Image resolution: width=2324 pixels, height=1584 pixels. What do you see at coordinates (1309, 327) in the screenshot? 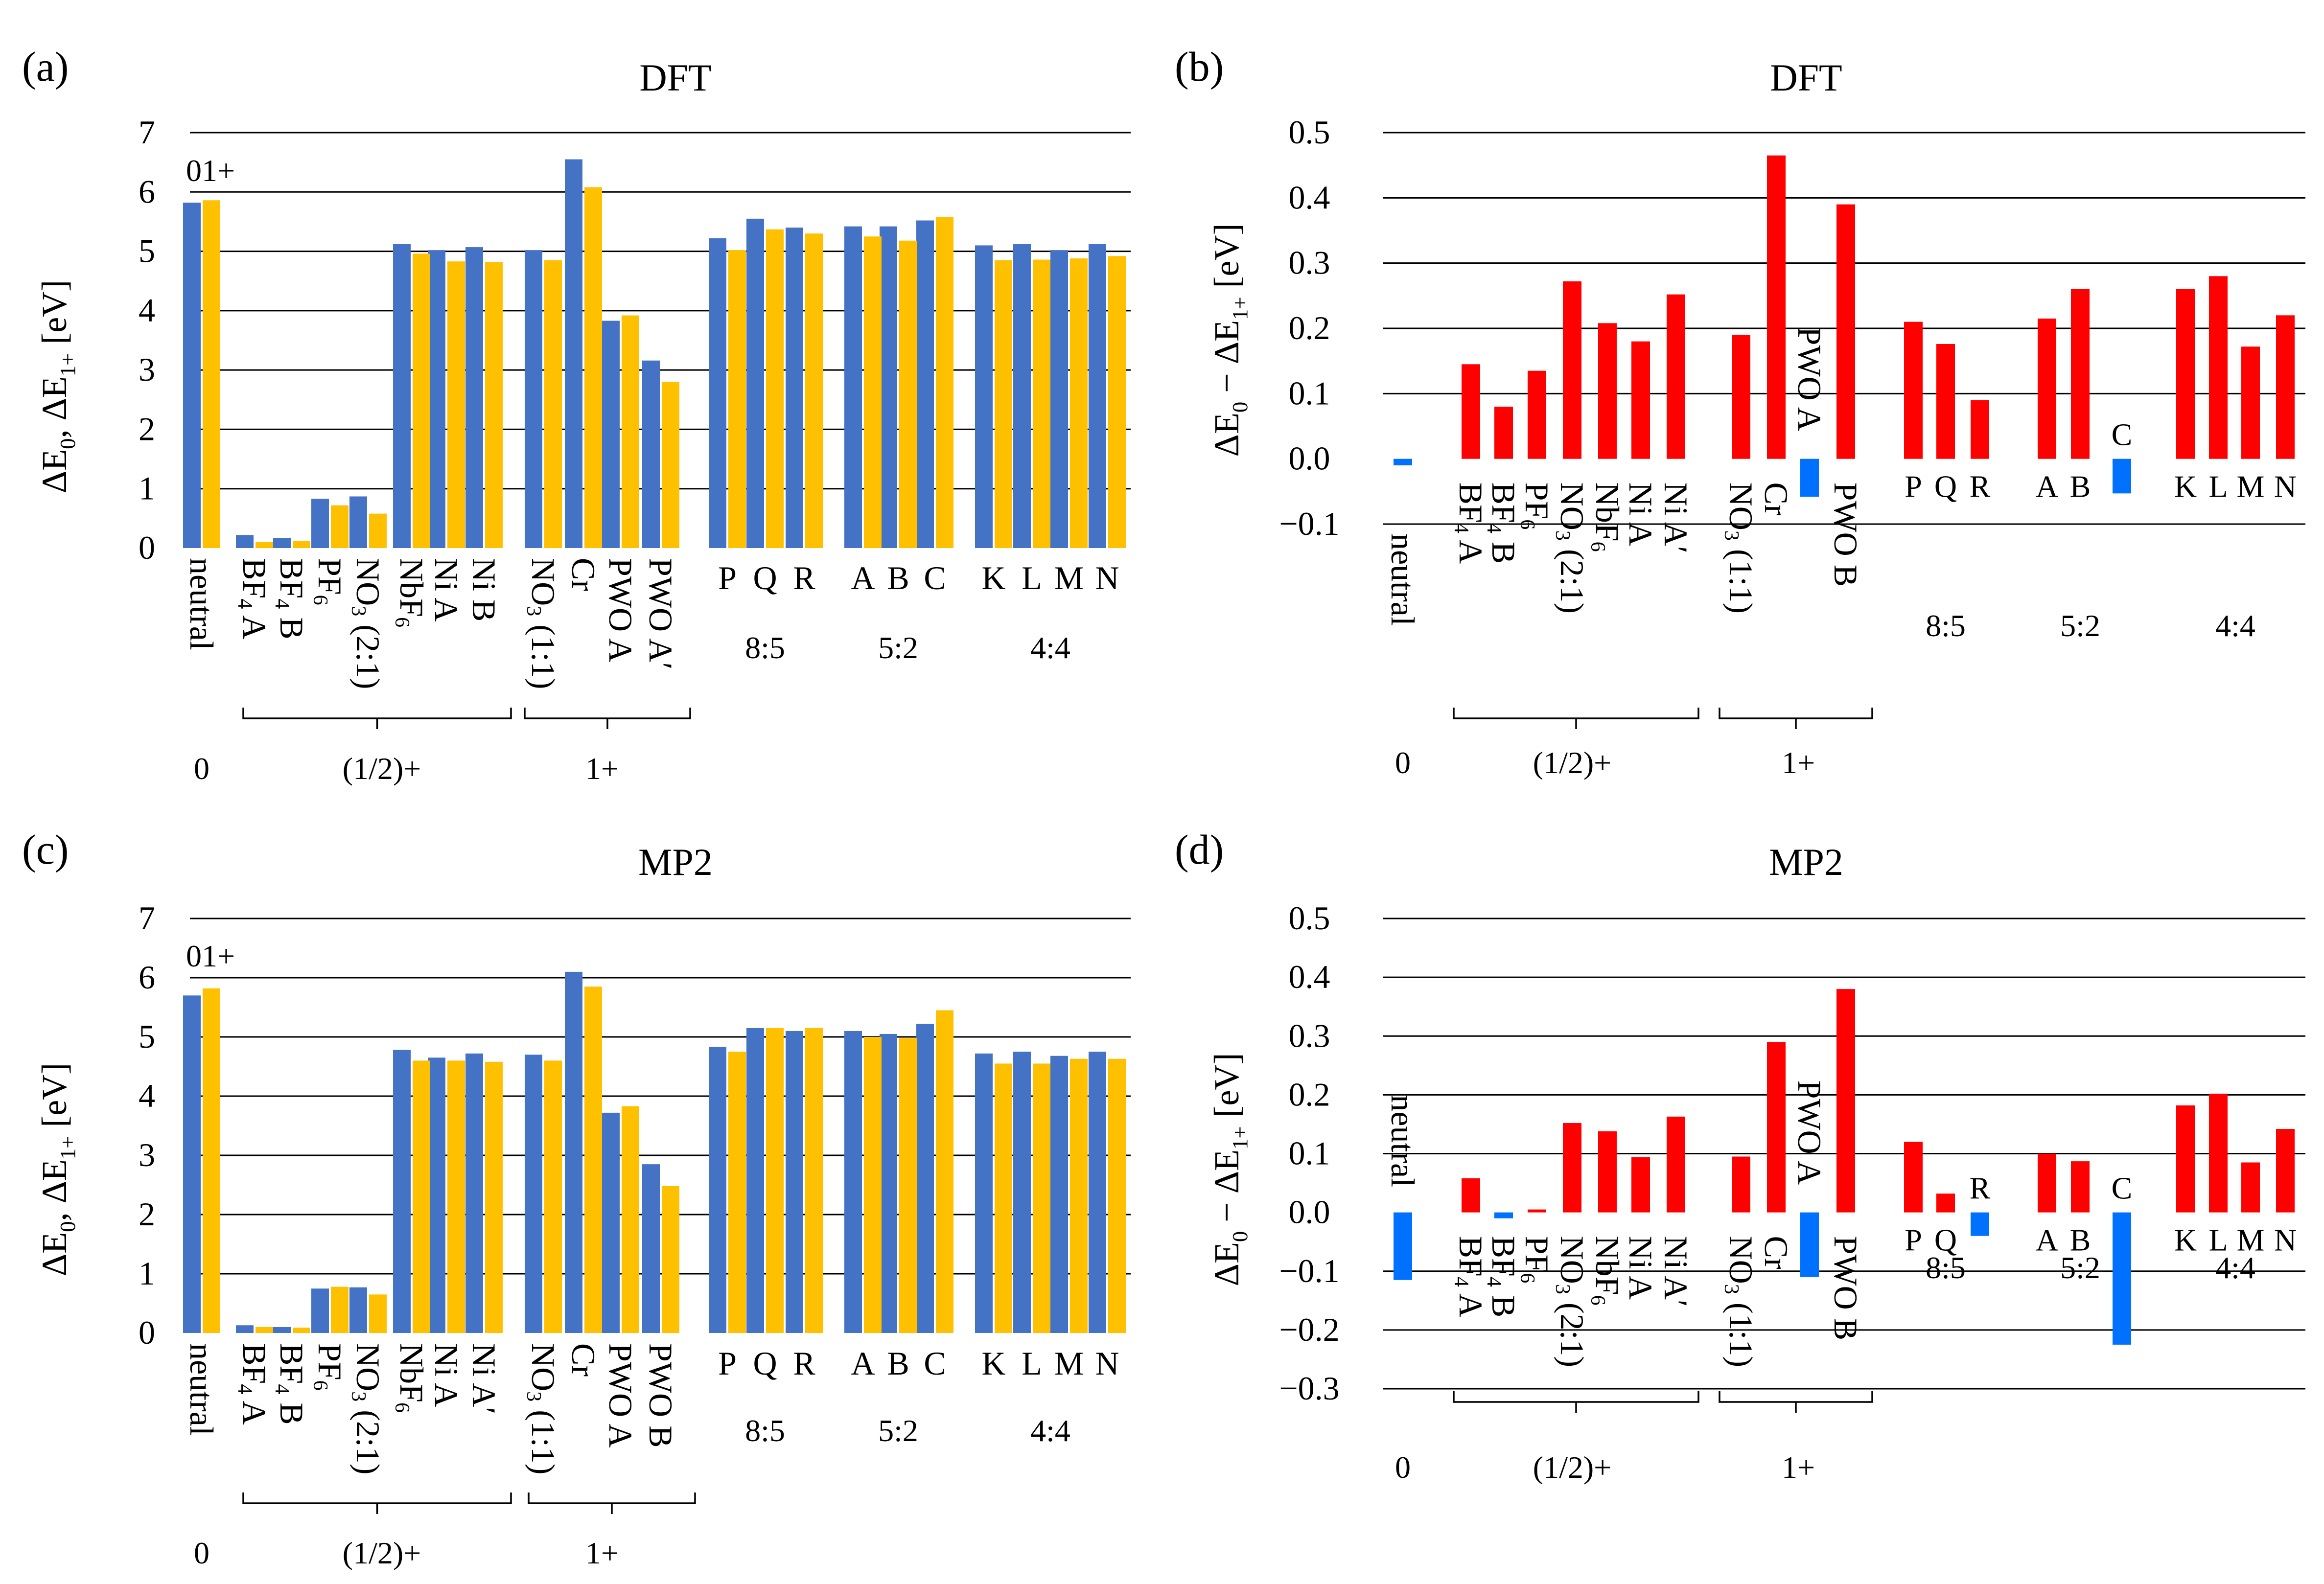
I see `y-tick-label: 0.2` at bounding box center [1309, 327].